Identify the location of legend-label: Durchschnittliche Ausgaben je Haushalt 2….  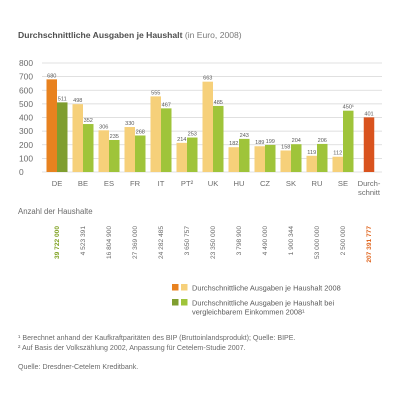
(266, 288).